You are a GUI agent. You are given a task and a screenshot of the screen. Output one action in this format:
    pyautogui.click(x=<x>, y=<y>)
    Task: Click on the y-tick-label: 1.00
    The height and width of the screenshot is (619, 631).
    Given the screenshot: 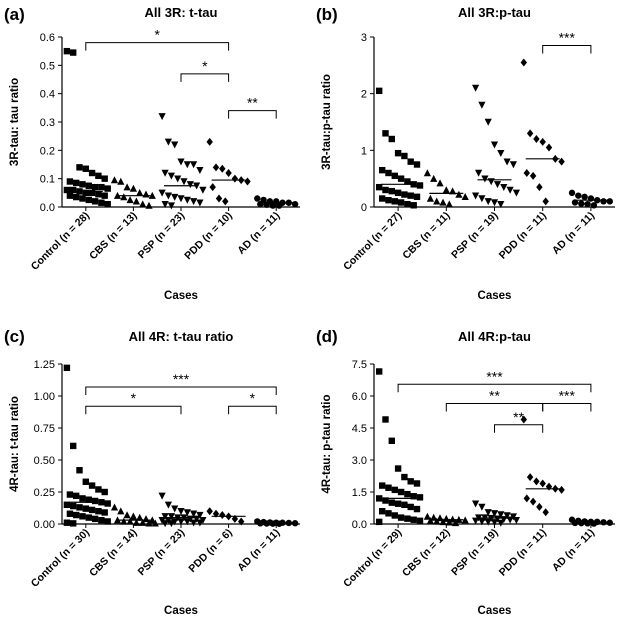 What is the action you would take?
    pyautogui.click(x=44, y=397)
    